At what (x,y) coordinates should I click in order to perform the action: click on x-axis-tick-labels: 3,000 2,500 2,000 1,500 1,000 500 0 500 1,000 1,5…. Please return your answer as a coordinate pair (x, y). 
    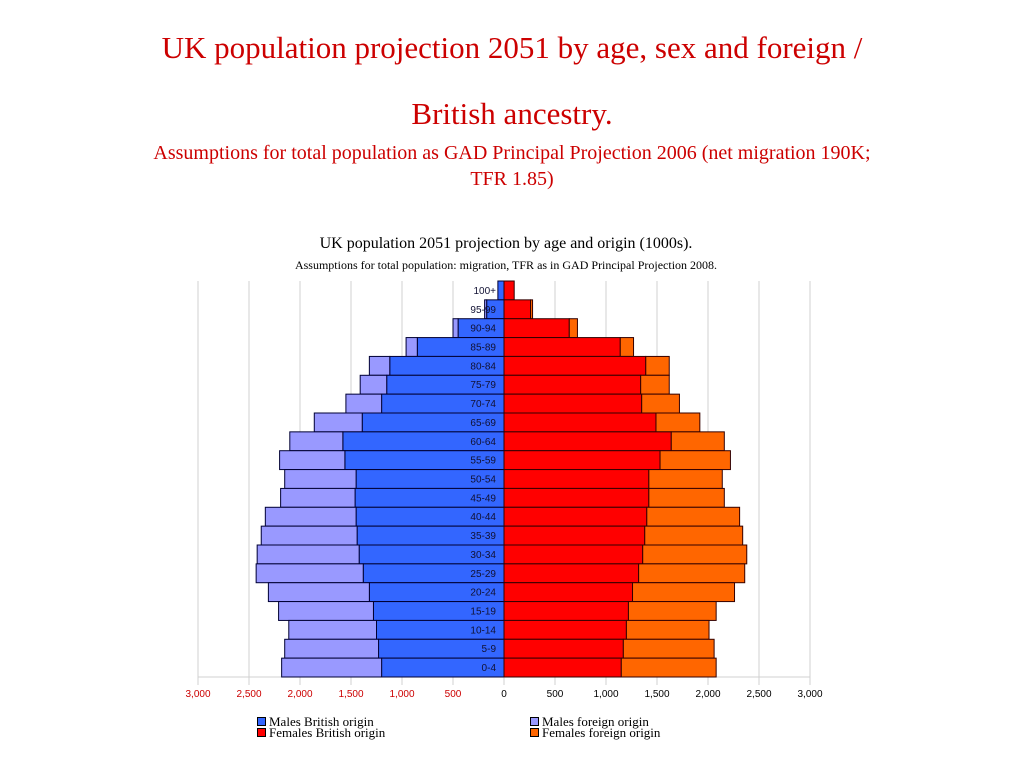
    Looking at the image, I should click on (503, 694).